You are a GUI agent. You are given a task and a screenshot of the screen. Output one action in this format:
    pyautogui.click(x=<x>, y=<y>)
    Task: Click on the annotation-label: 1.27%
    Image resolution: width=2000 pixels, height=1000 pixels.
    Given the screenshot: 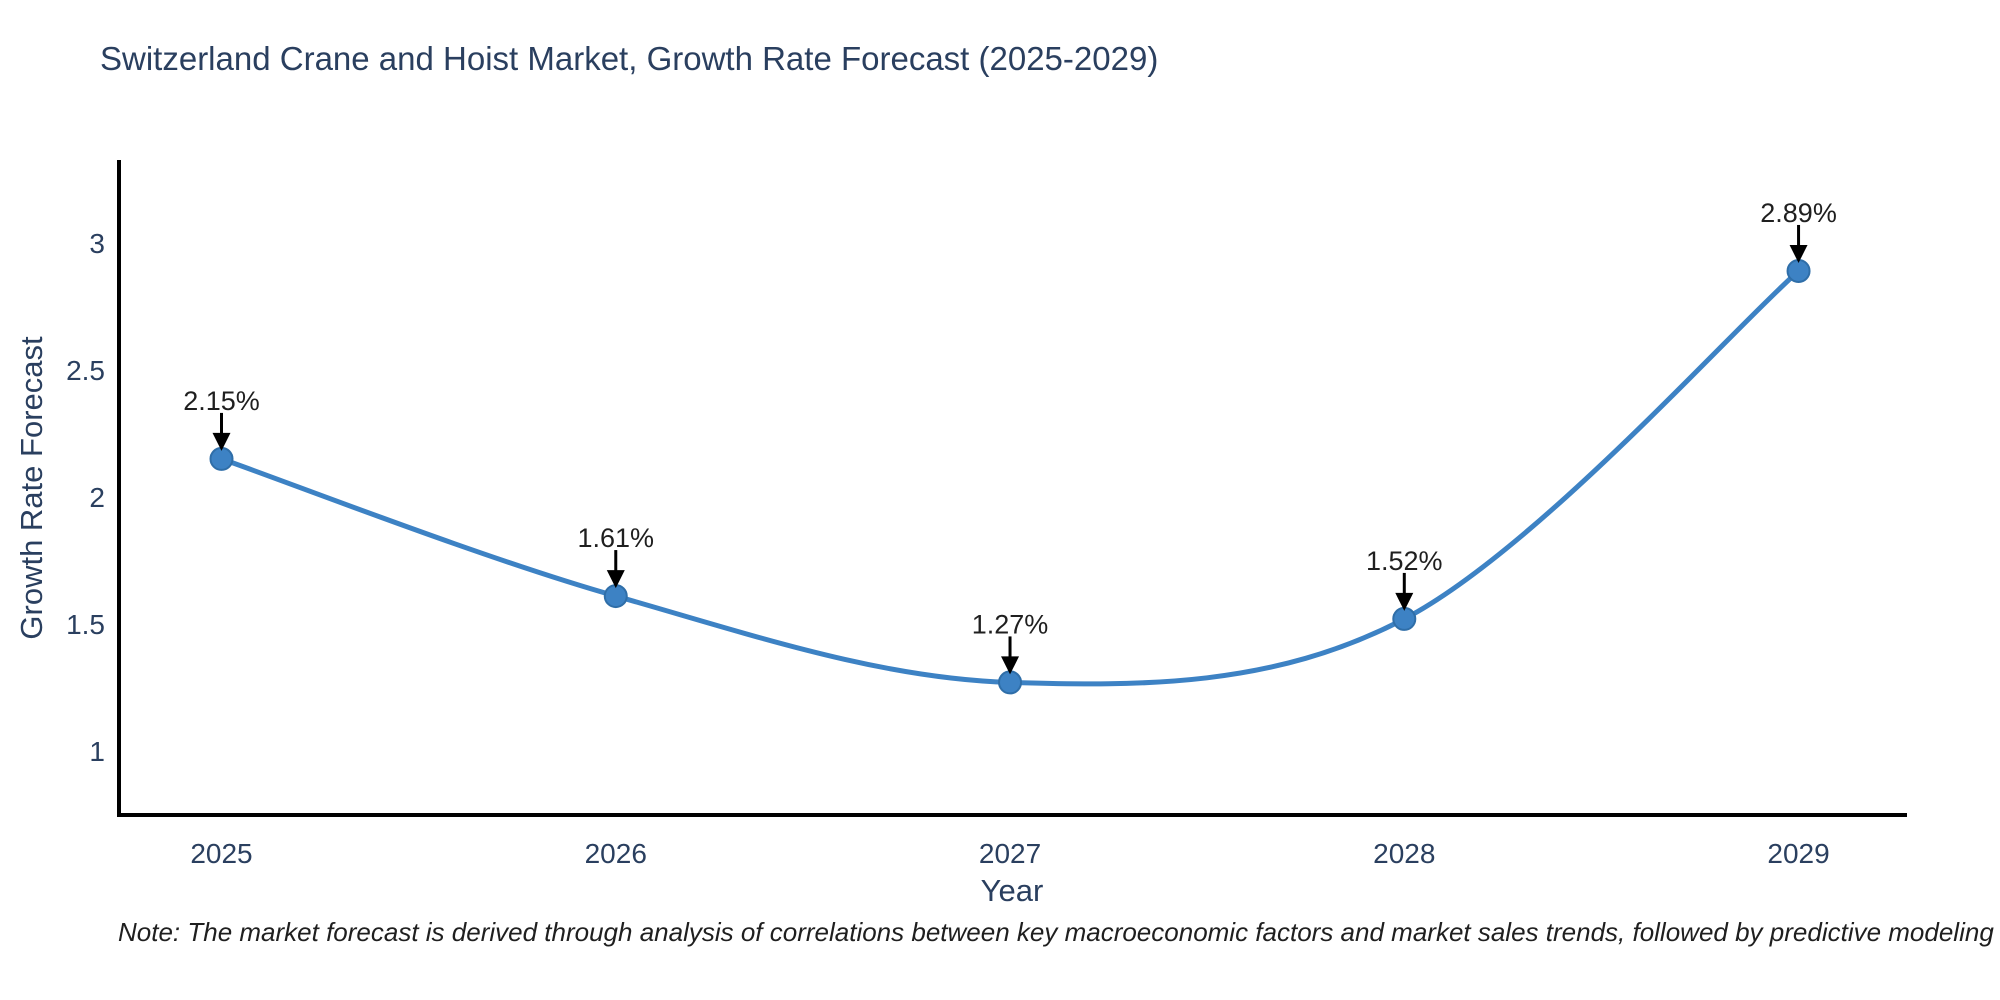 What is the action you would take?
    pyautogui.click(x=1010, y=624)
    